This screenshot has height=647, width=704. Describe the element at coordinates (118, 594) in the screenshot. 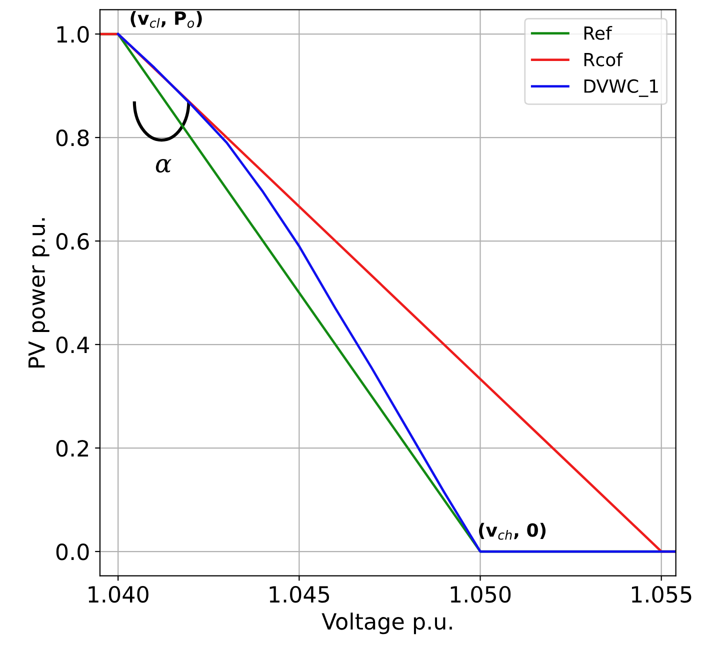

I see `x-tick-label: 1.040` at that location.